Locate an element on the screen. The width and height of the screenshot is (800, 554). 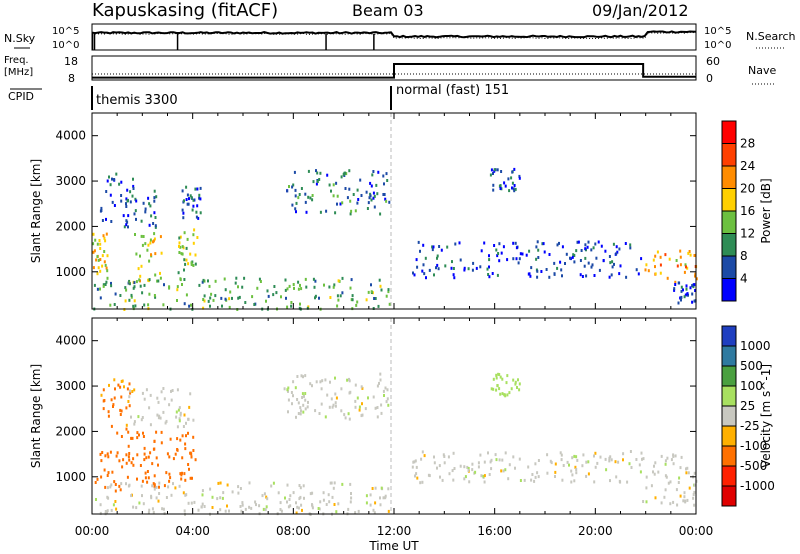
cpid-label: CPID is located at coordinates (21, 96).